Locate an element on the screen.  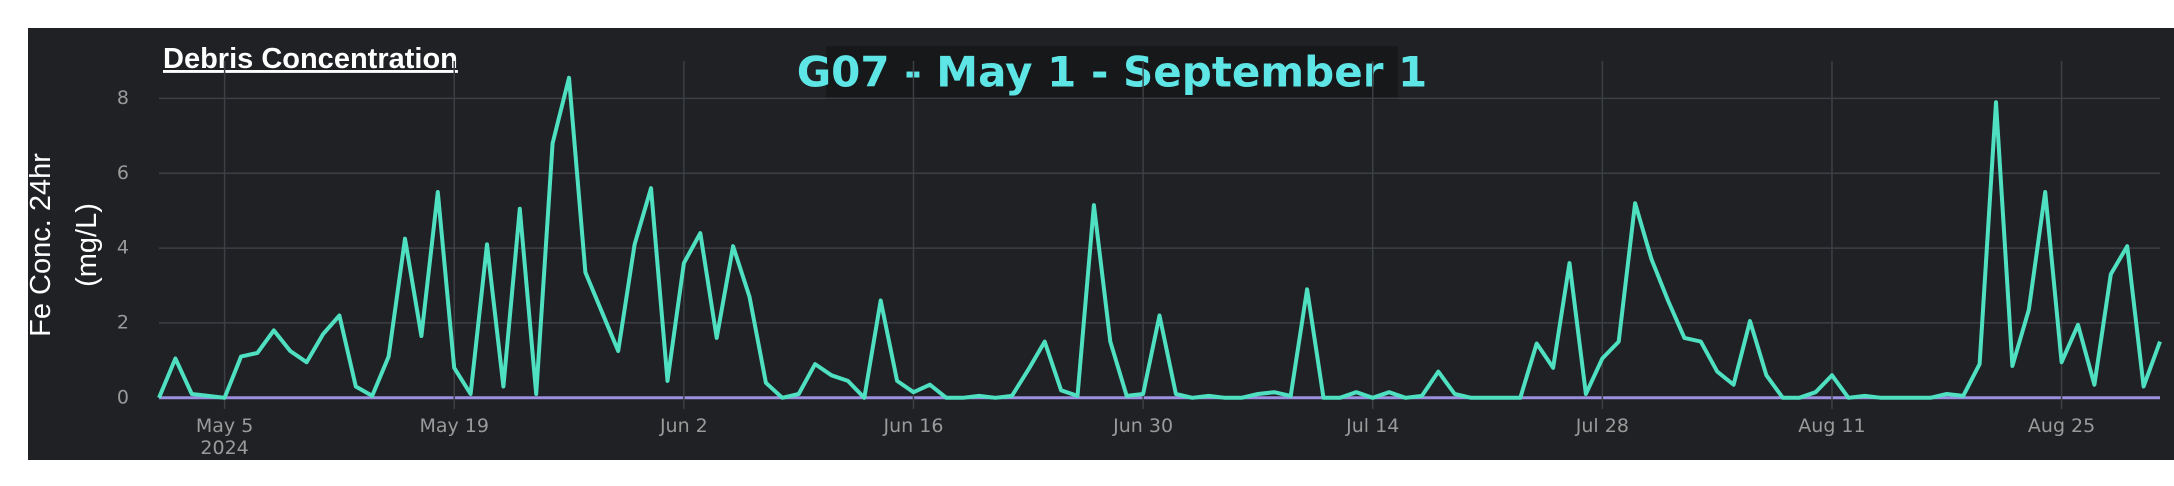
y-tick-label: 2 is located at coordinates (123, 322).